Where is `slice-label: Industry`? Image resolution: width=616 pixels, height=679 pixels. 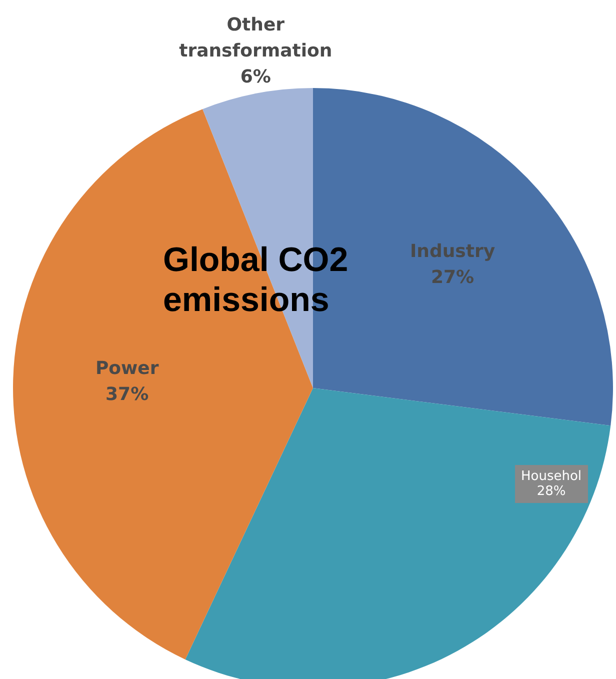 slice-label: Industry is located at coordinates (453, 251).